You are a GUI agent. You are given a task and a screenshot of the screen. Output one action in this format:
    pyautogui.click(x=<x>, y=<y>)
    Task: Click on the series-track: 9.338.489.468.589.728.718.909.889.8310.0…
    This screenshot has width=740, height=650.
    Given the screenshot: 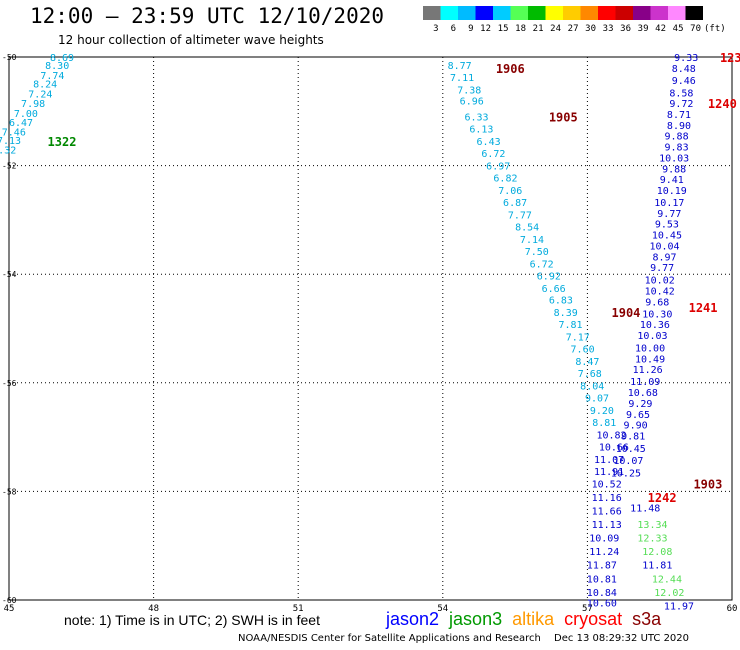 What is the action you would take?
    pyautogui.click(x=675, y=283)
    